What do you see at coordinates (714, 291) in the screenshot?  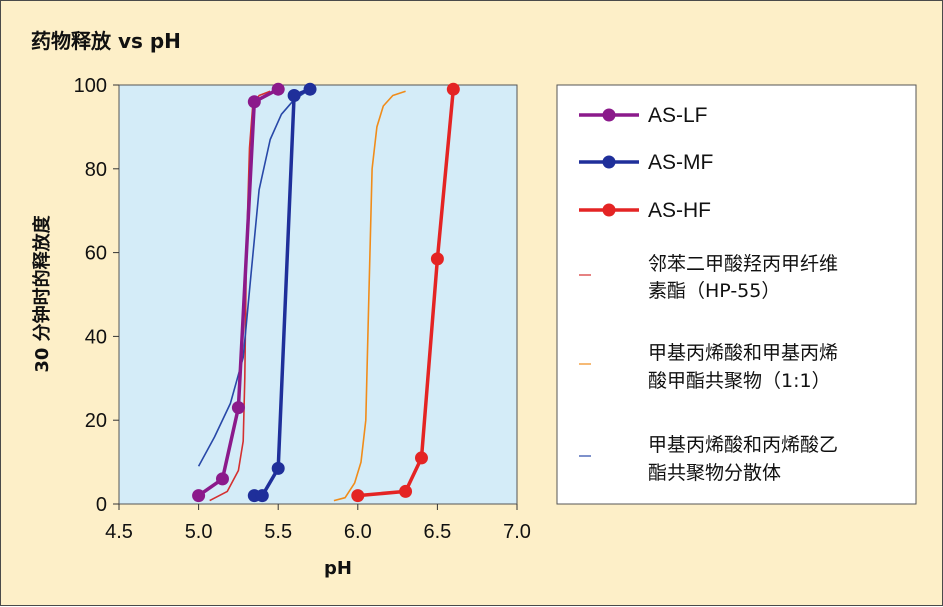 I see `legend-label-line2: 素酯（HP-55）` at bounding box center [714, 291].